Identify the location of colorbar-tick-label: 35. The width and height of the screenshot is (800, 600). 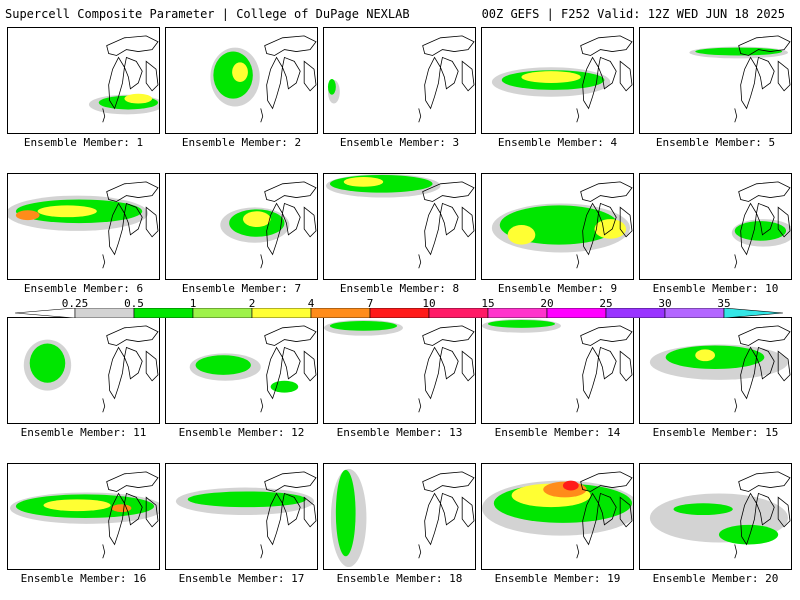
(724, 303).